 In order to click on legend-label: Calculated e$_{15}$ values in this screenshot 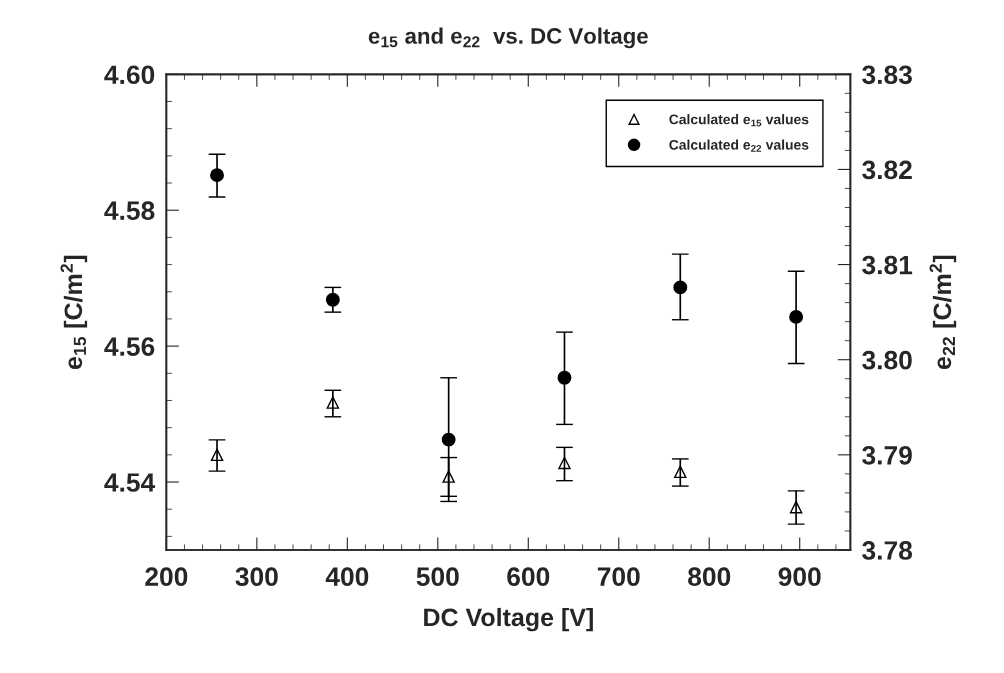, I will do `click(739, 120)`.